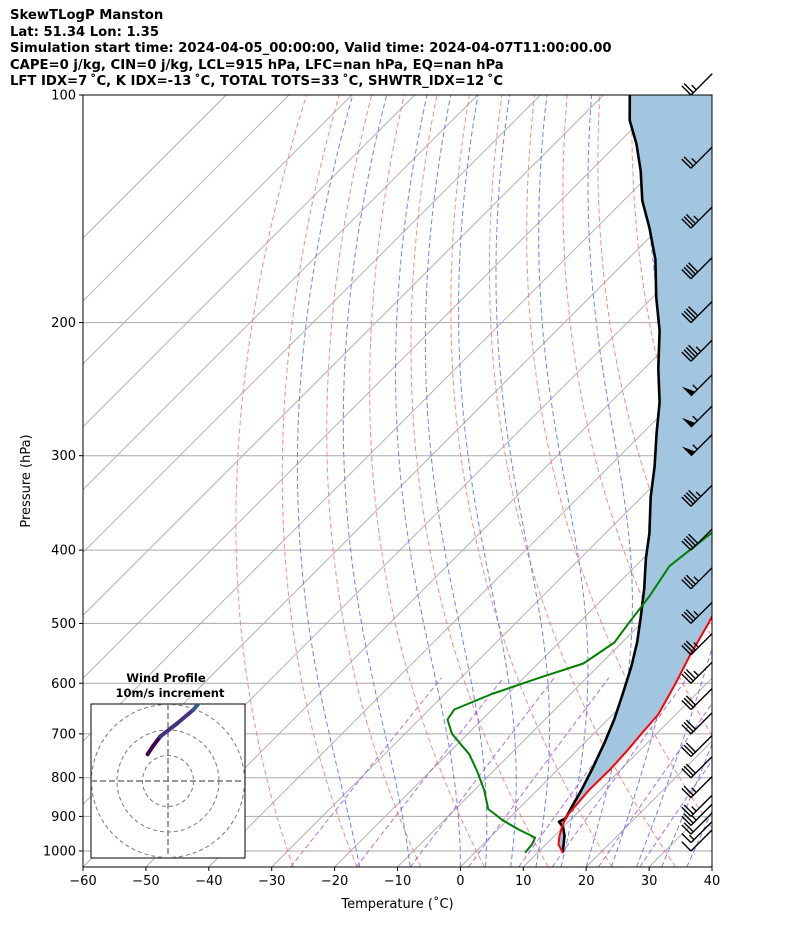 Image resolution: width=794 pixels, height=937 pixels. What do you see at coordinates (208, 881) in the screenshot?
I see `x-tick-label: −40` at bounding box center [208, 881].